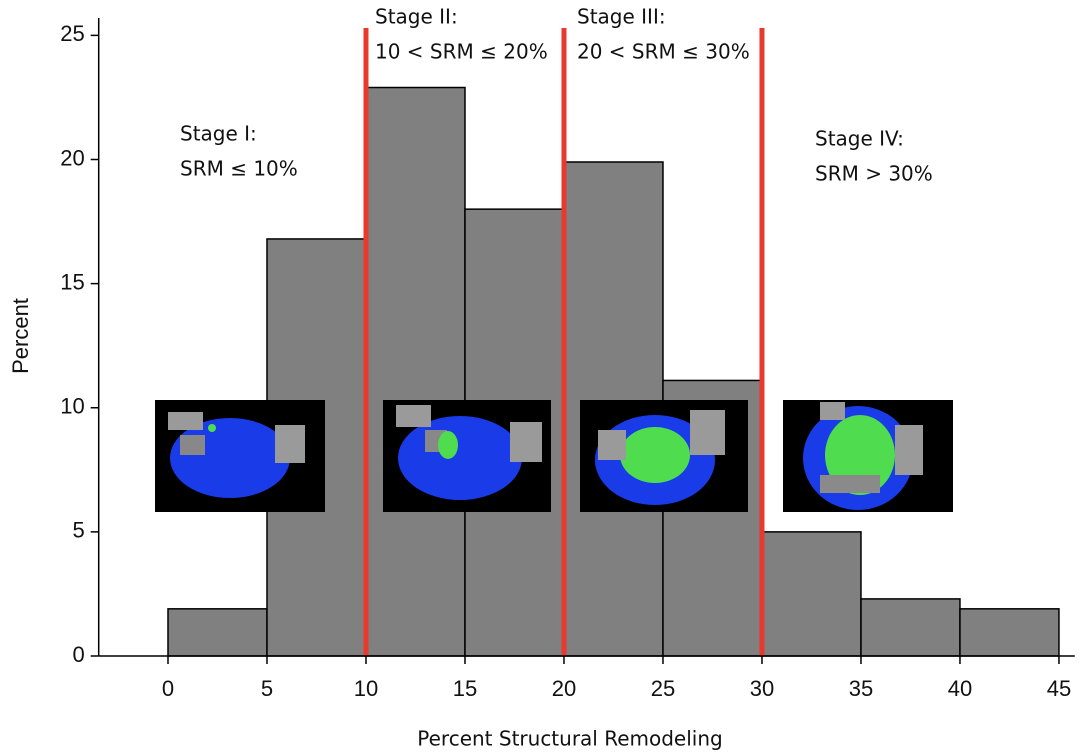 Image resolution: width=1081 pixels, height=754 pixels. Describe the element at coordinates (461, 52) in the screenshot. I see `annotation: 10 < SRM ≤ 20%` at that location.